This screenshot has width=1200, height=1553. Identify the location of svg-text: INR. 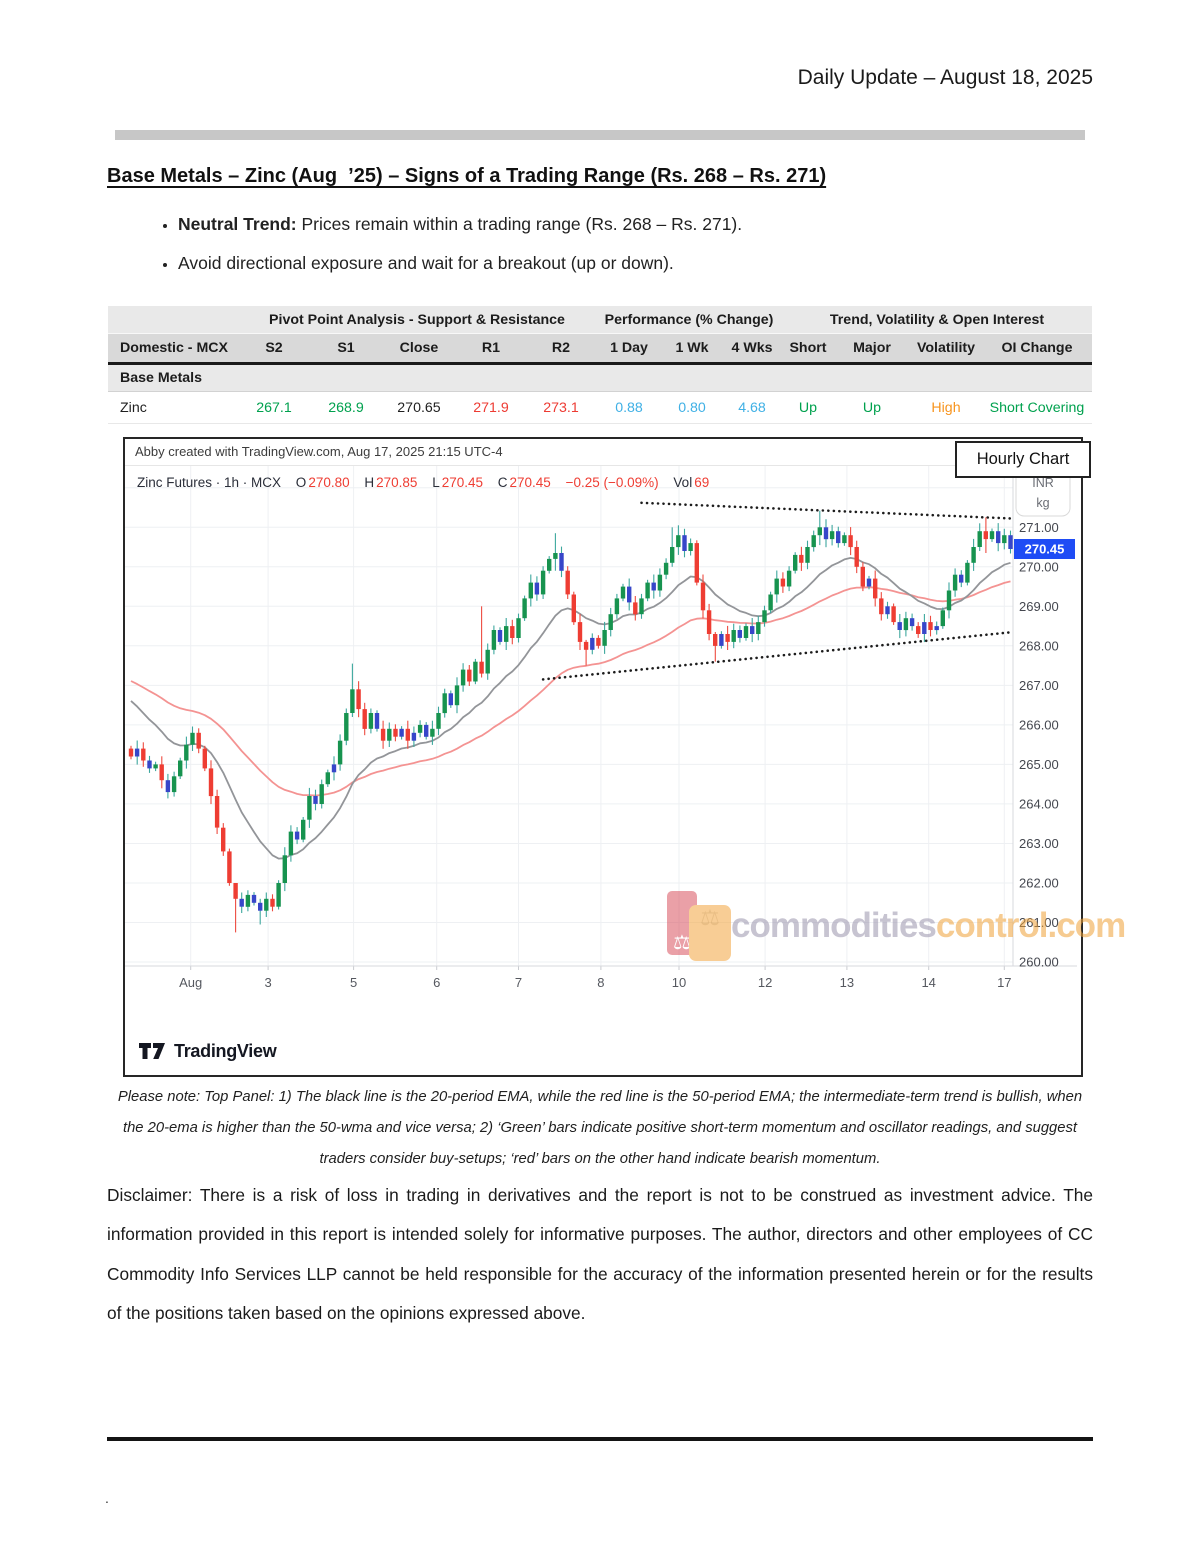
(1043, 483).